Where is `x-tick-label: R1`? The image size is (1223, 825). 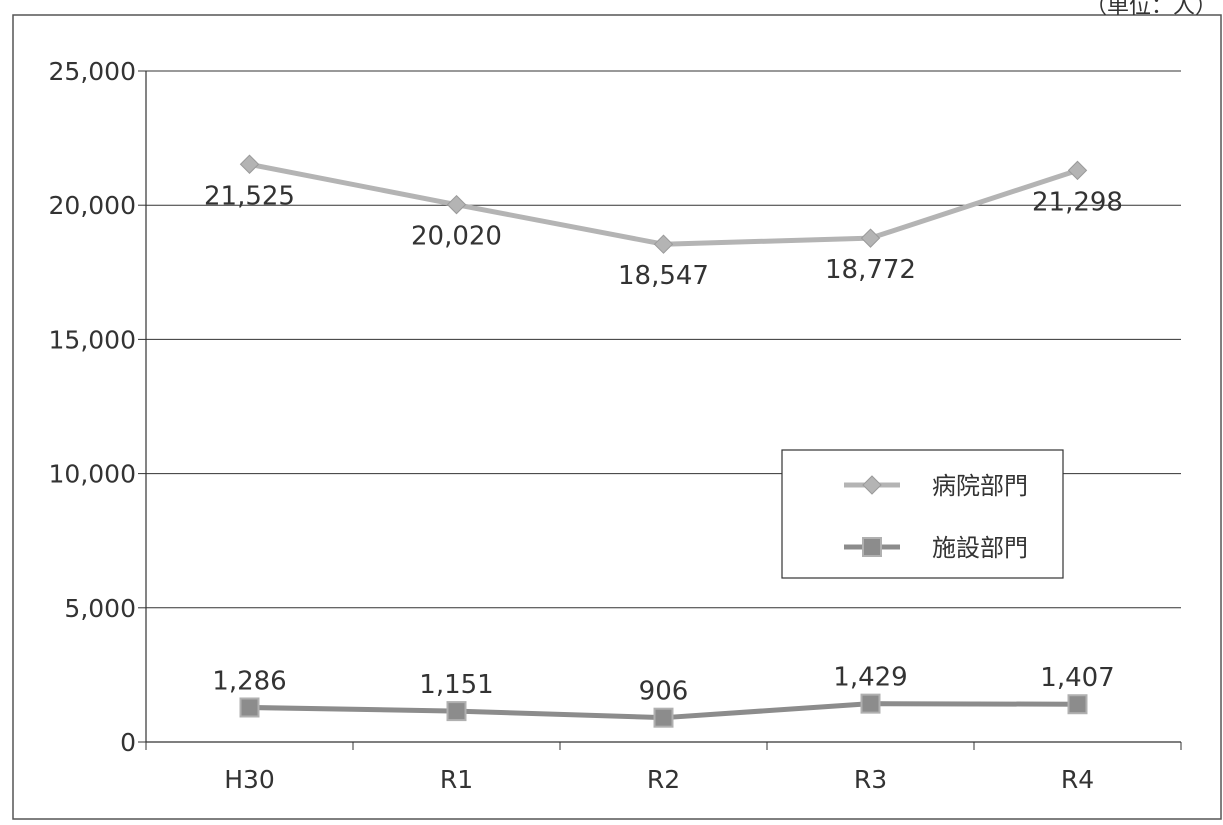 x-tick-label: R1 is located at coordinates (456, 779).